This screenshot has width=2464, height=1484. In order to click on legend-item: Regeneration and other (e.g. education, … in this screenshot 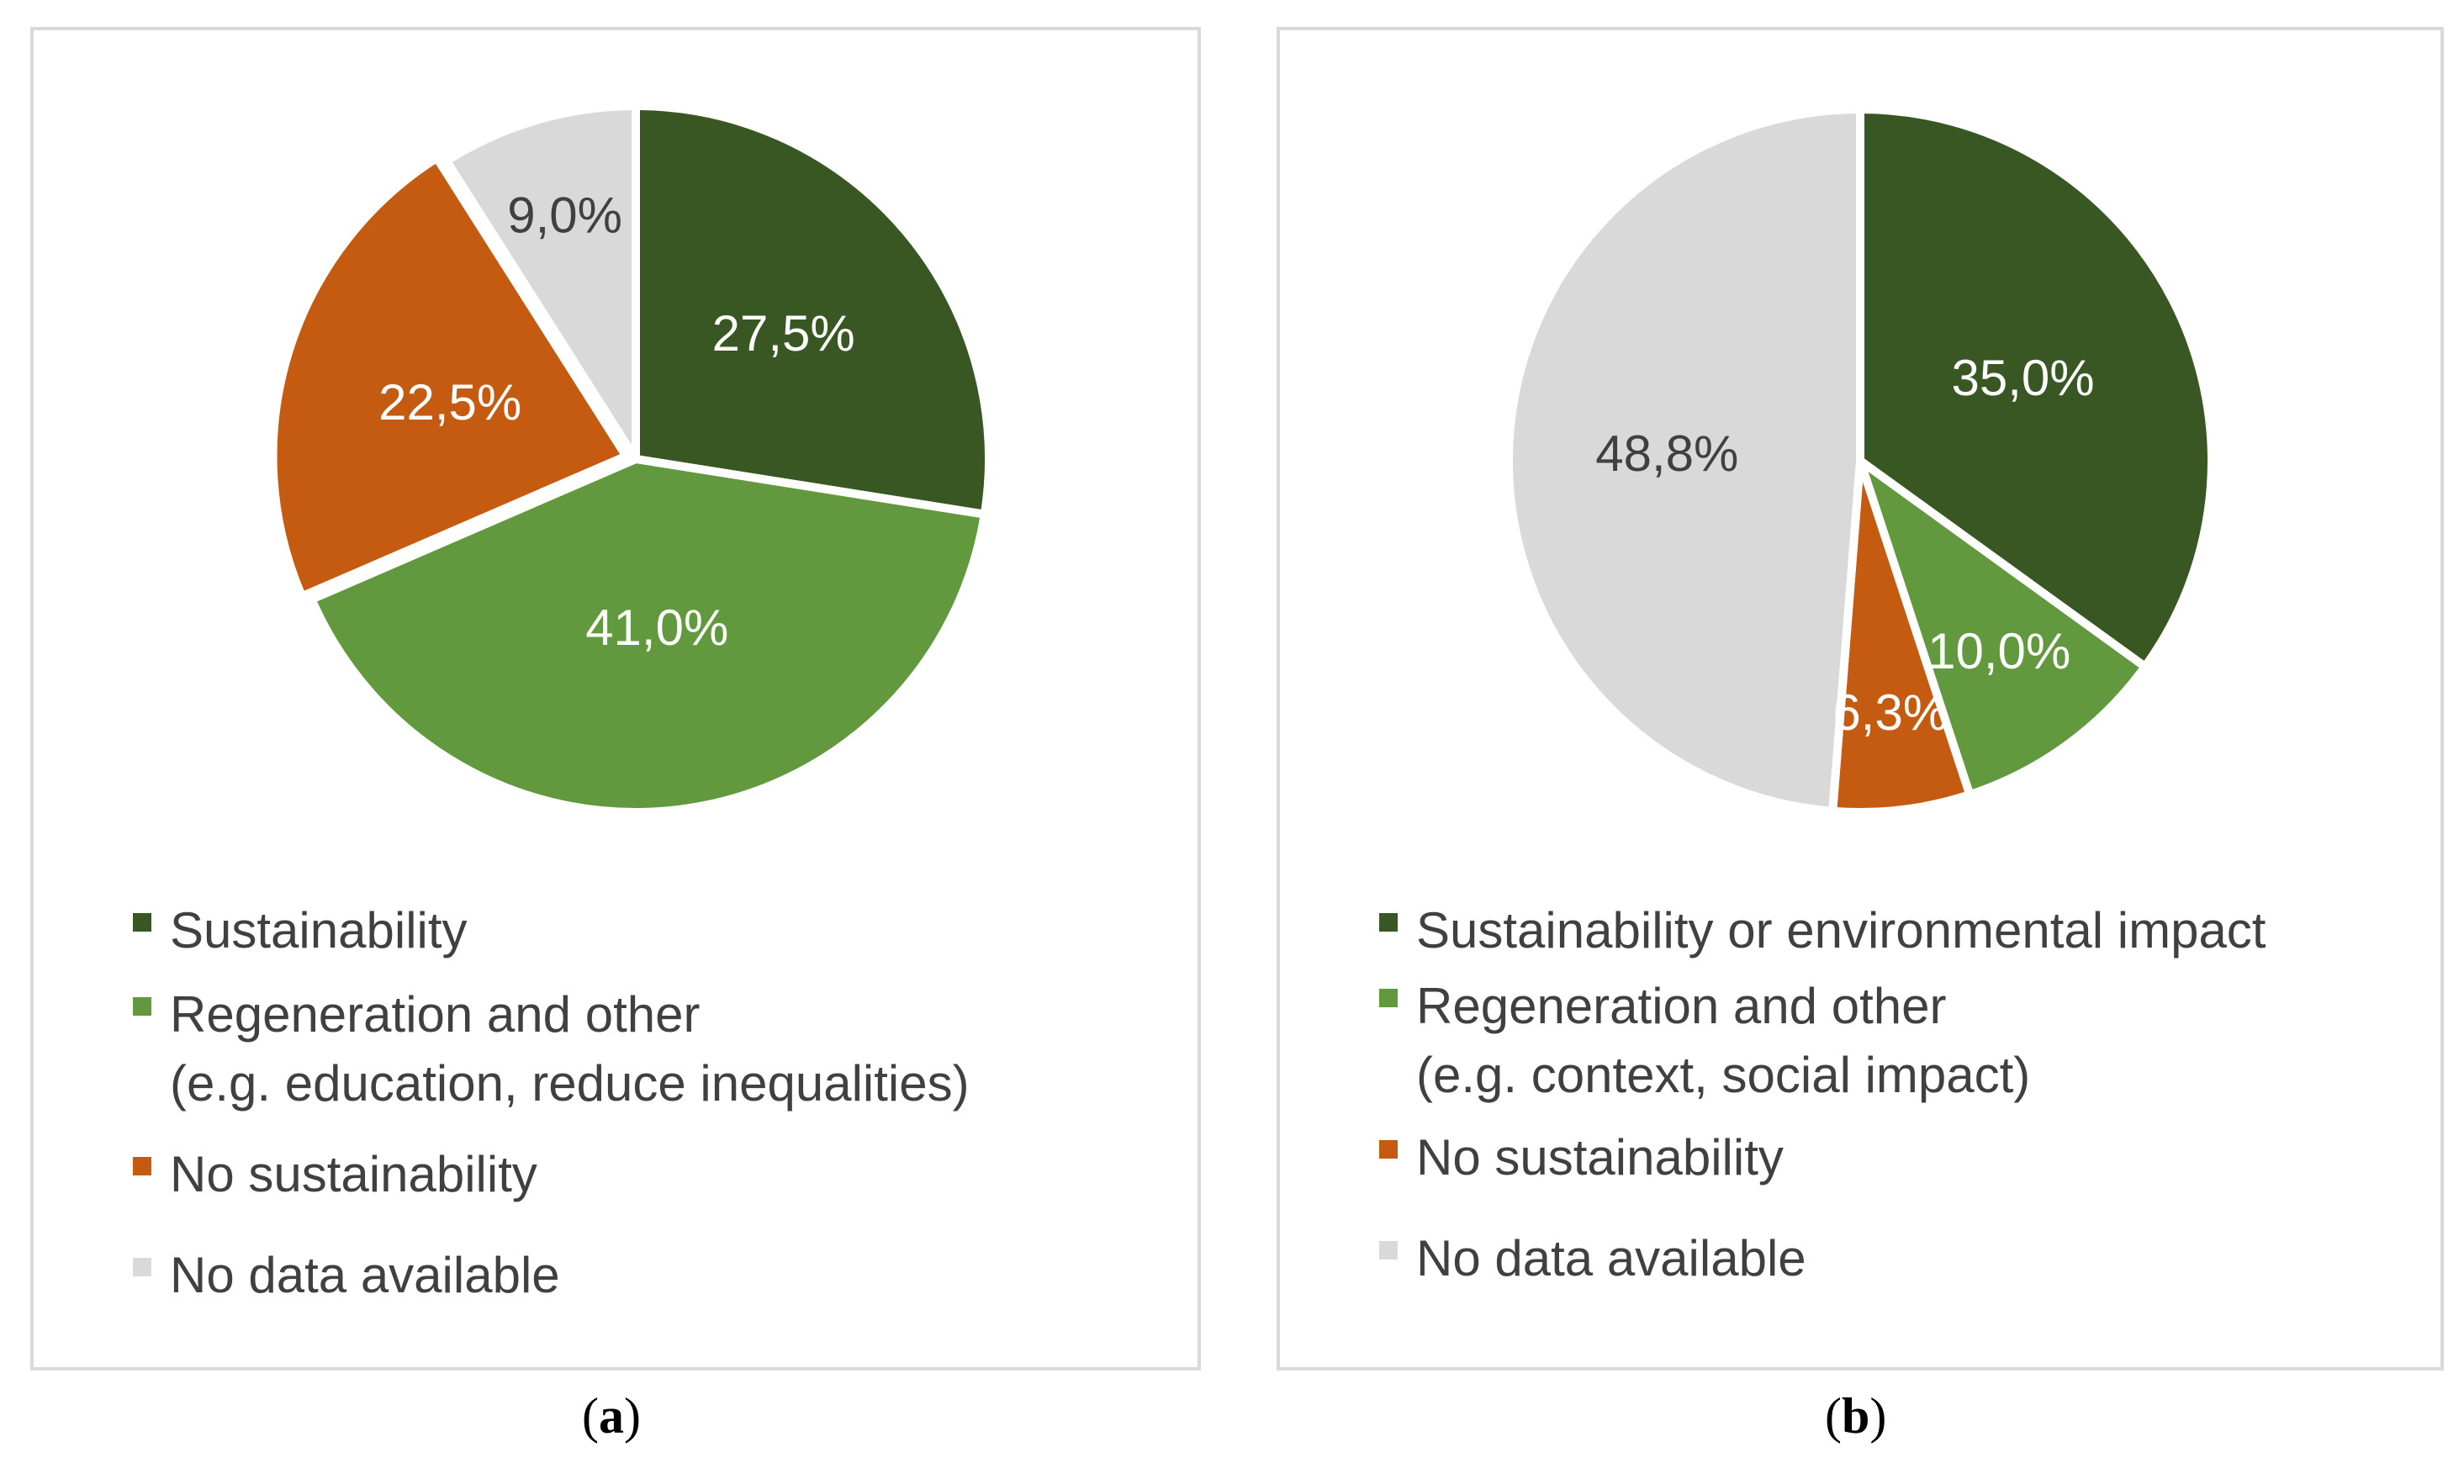, I will do `click(551, 1049)`.